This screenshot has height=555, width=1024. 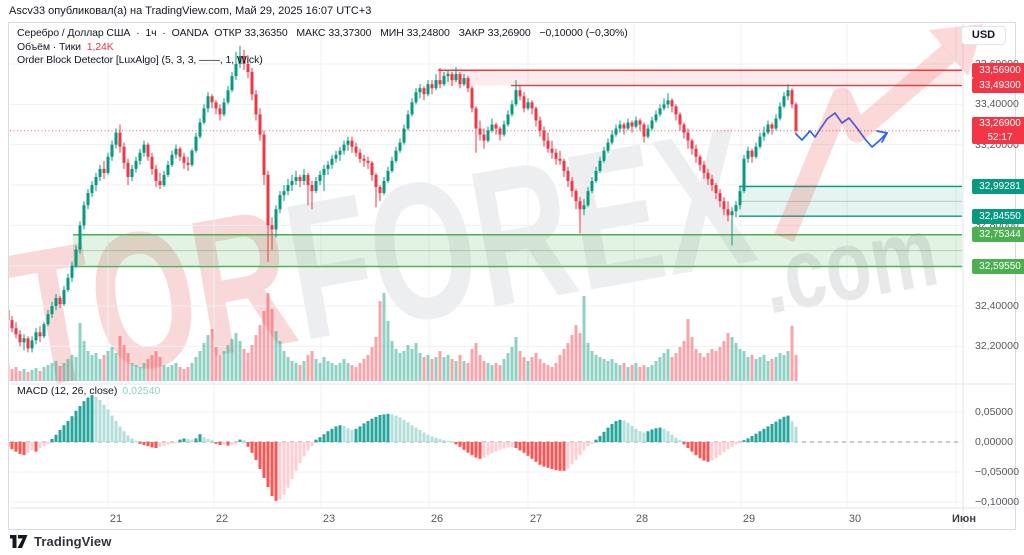 I want to click on low-label: МИН, so click(x=392, y=33).